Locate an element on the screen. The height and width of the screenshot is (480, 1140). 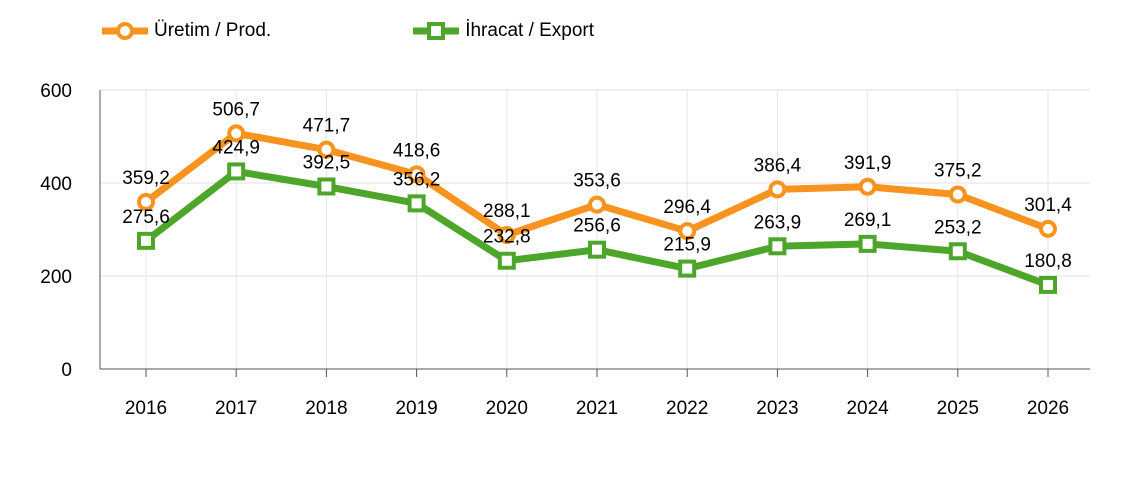
data-label-production: 353,6 is located at coordinates (597, 181).